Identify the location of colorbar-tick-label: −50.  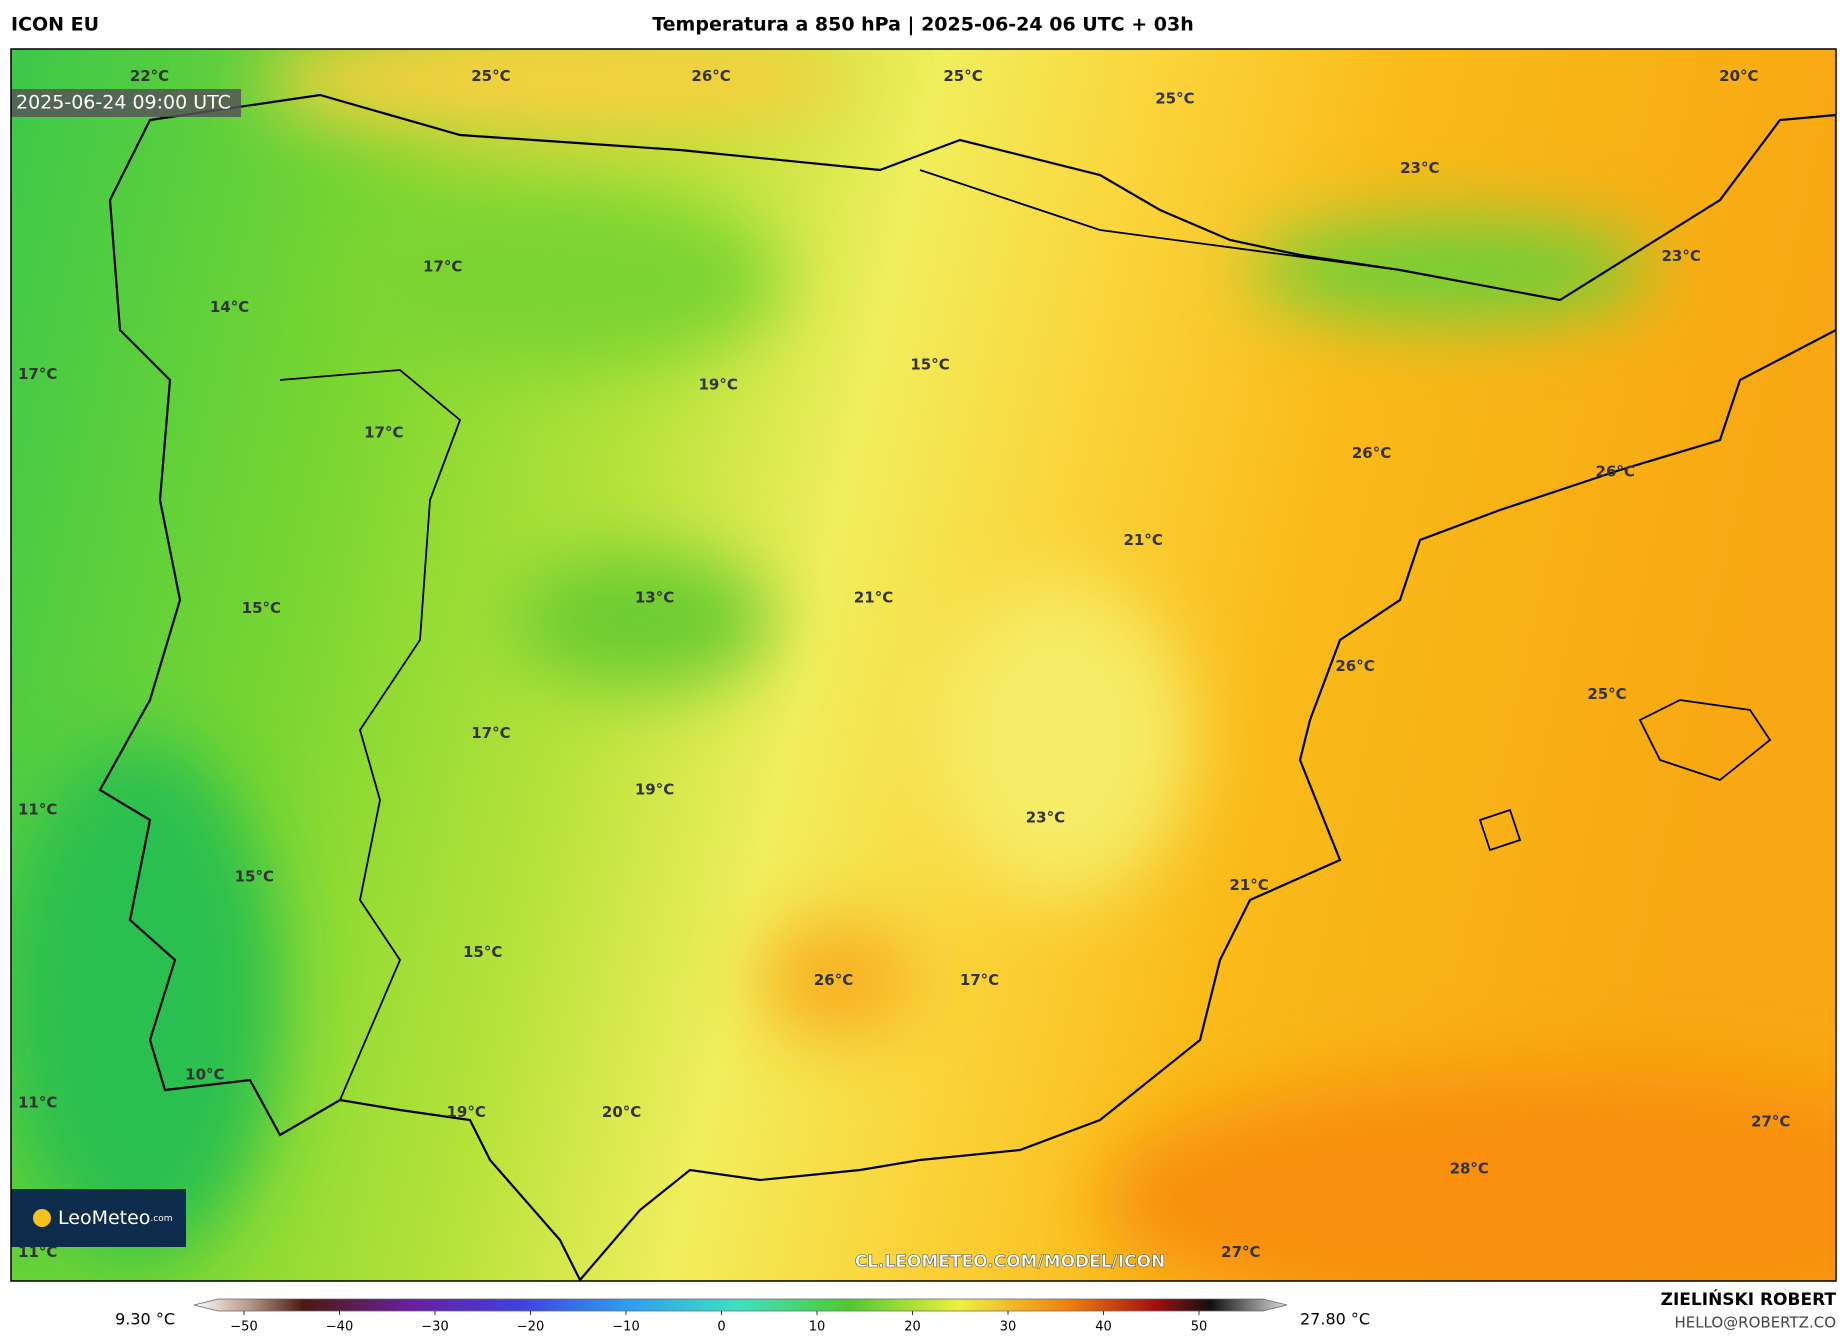
(243, 1327).